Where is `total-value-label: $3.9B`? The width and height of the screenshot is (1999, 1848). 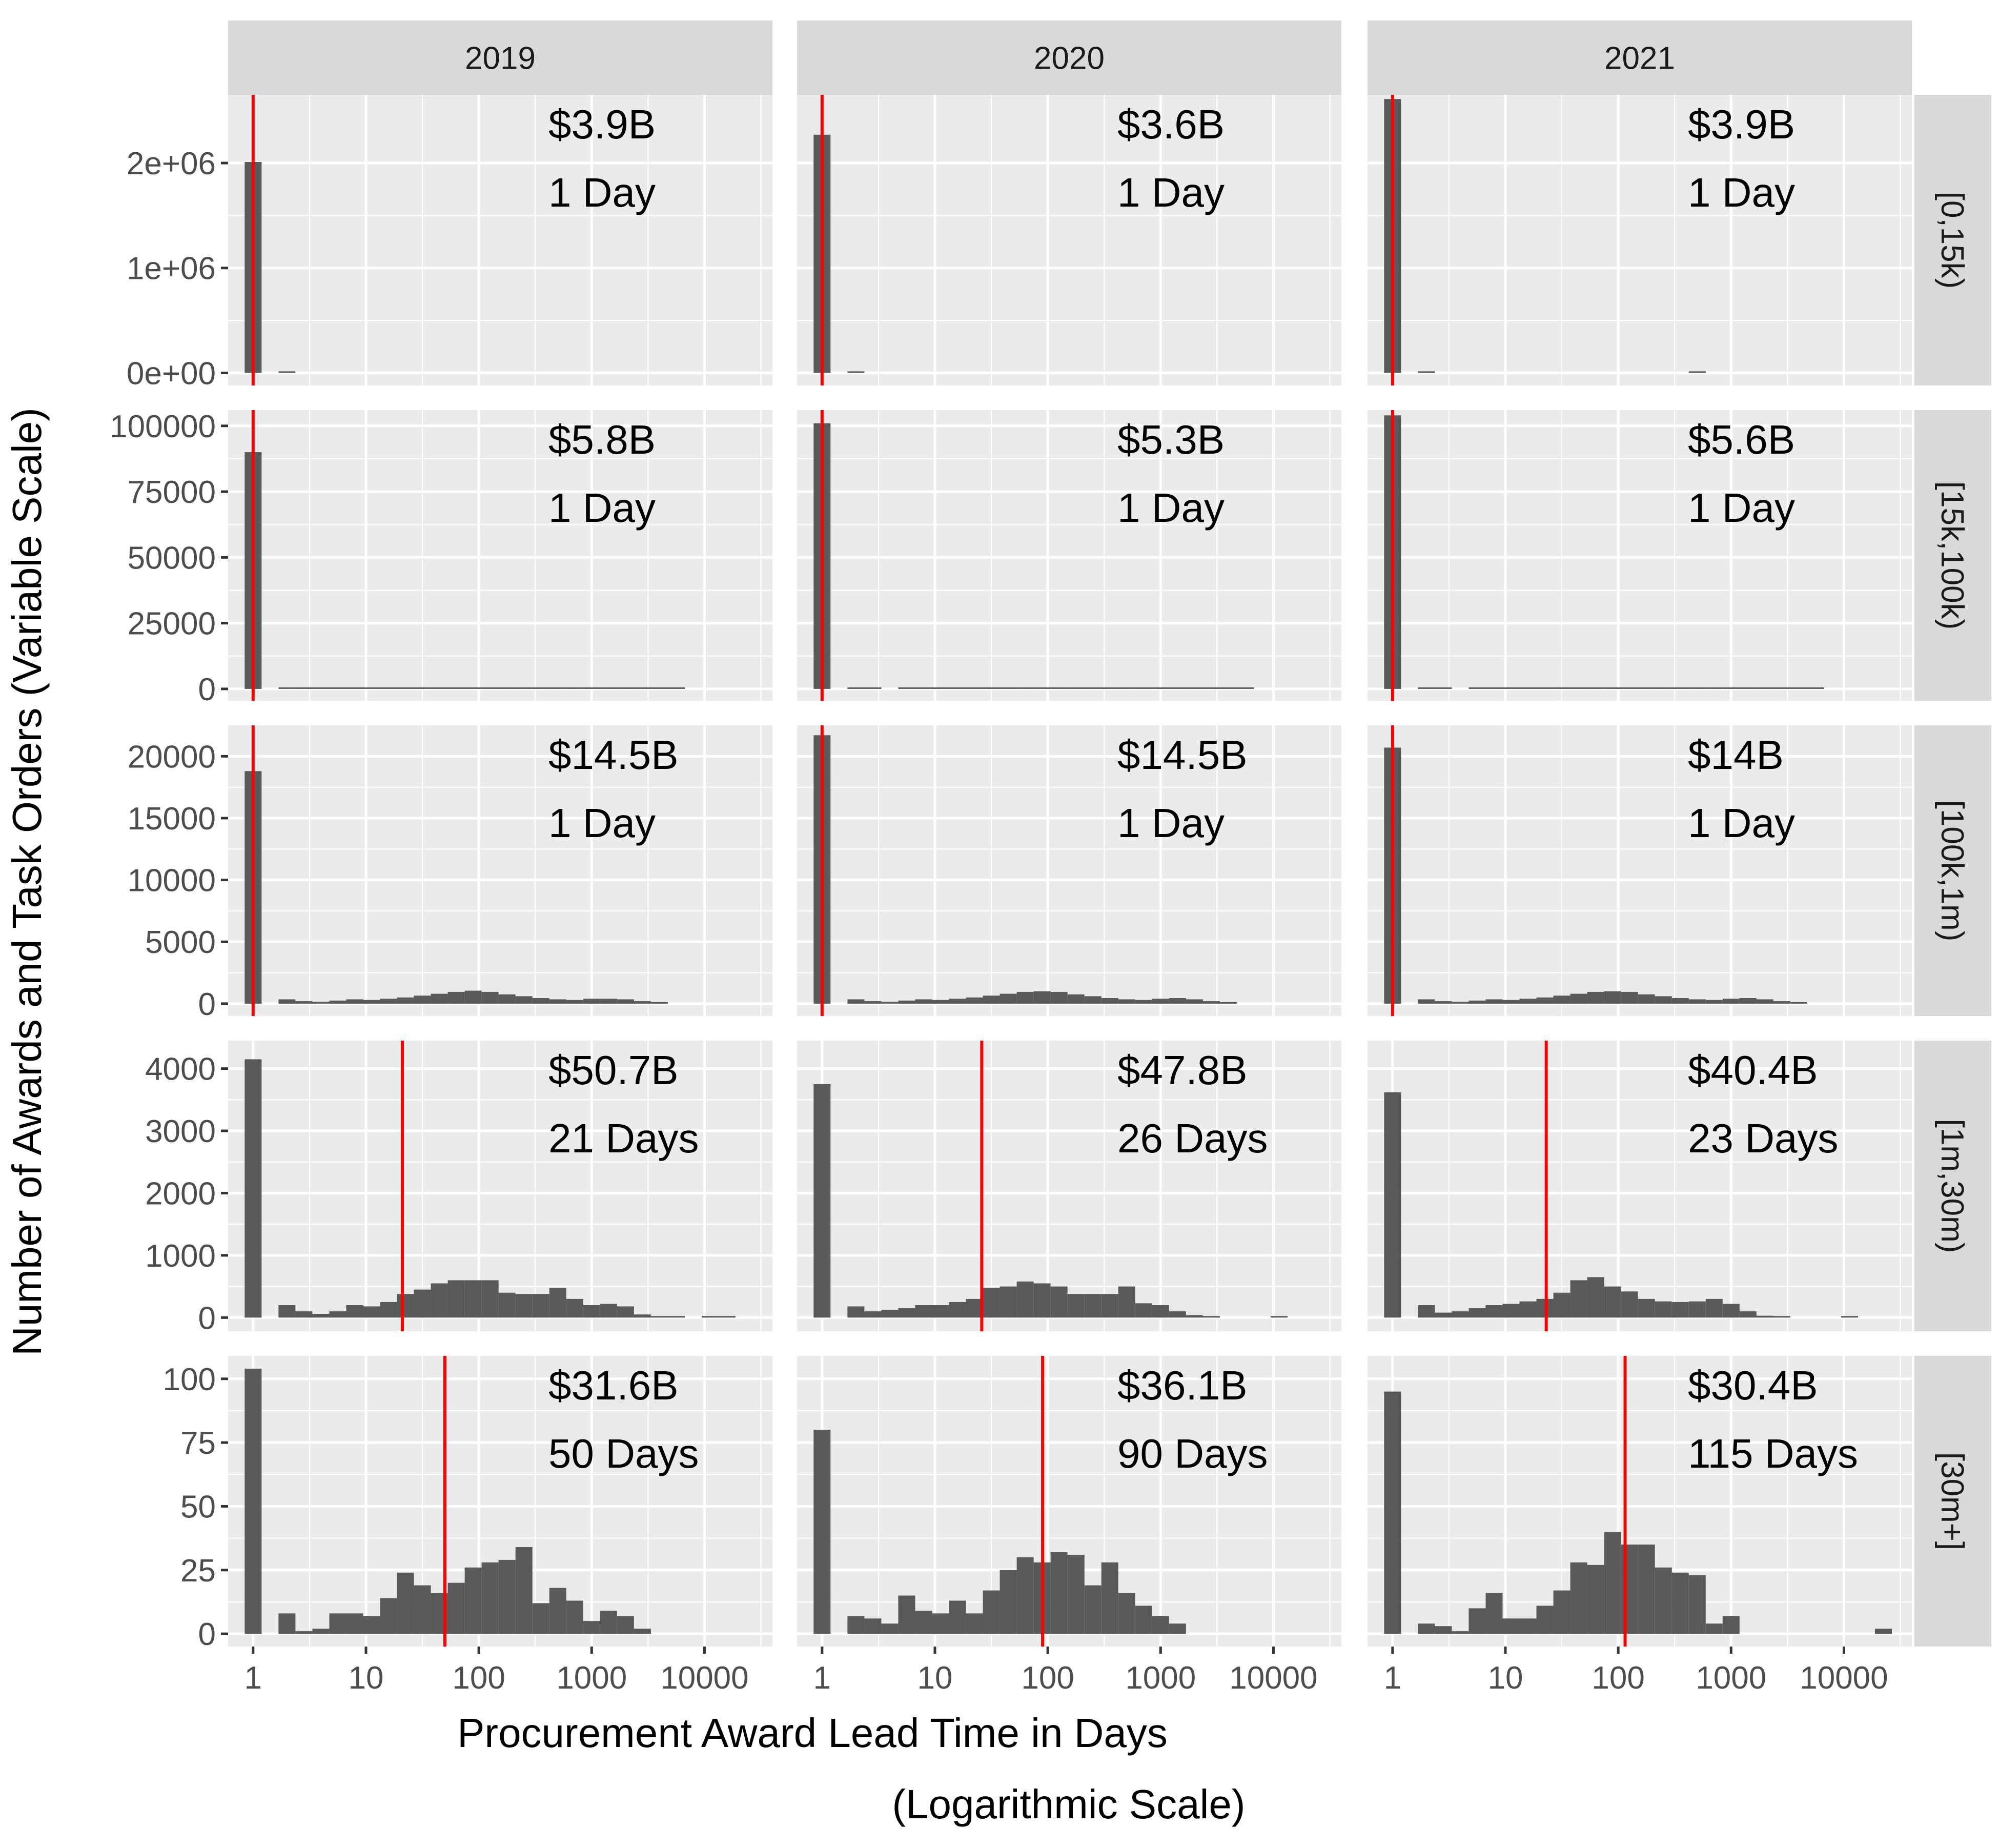 total-value-label: $3.9B is located at coordinates (1741, 124).